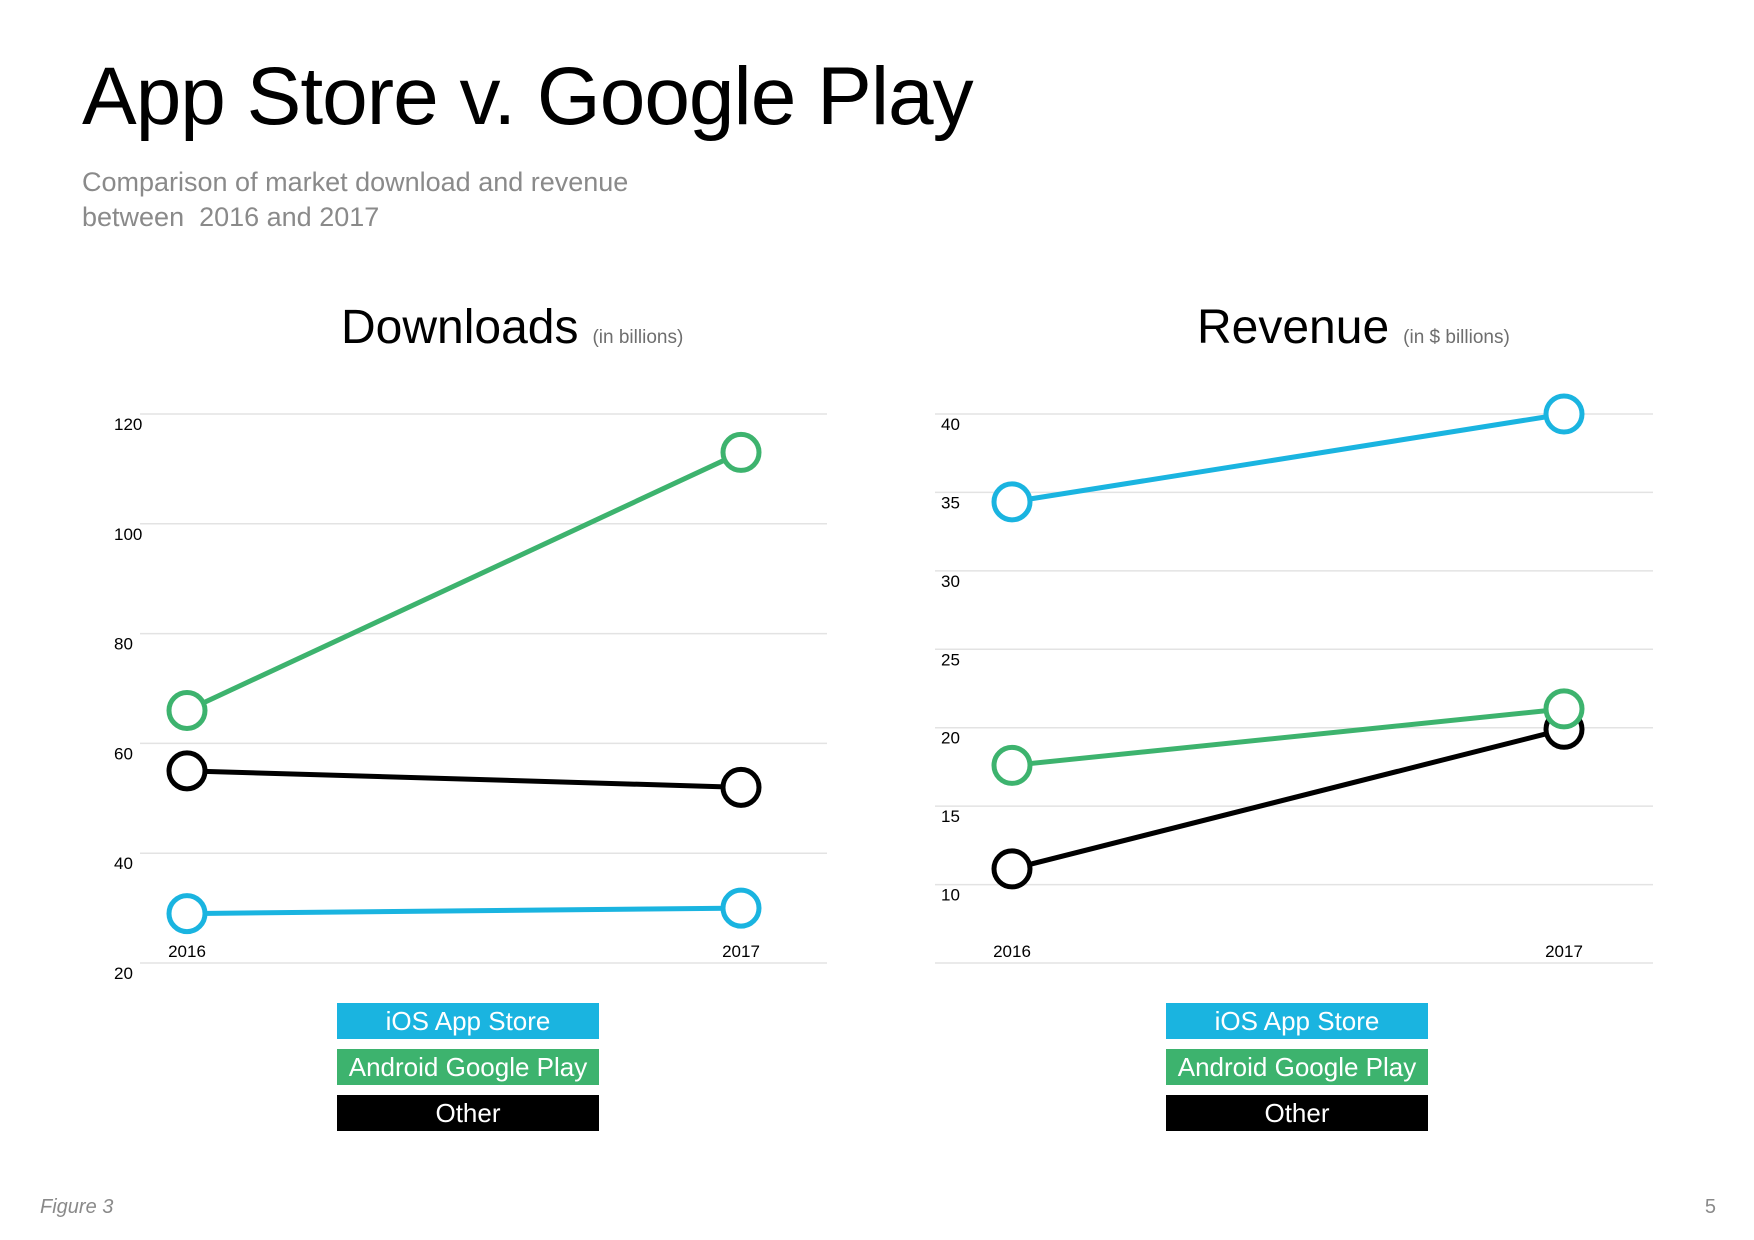  What do you see at coordinates (123, 973) in the screenshot?
I see `downloads-y-tick-label: 20` at bounding box center [123, 973].